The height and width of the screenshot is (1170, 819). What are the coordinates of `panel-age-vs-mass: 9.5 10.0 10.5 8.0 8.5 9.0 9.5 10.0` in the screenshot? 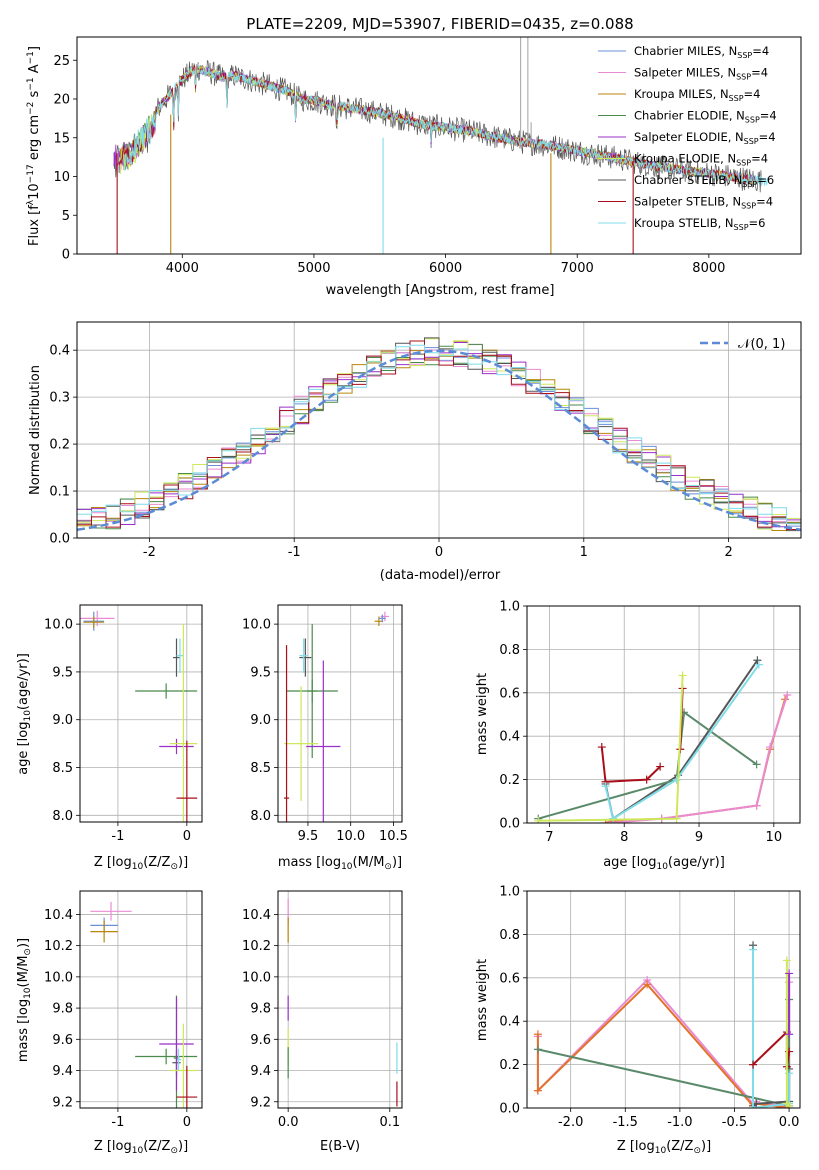 It's located at (325, 724).